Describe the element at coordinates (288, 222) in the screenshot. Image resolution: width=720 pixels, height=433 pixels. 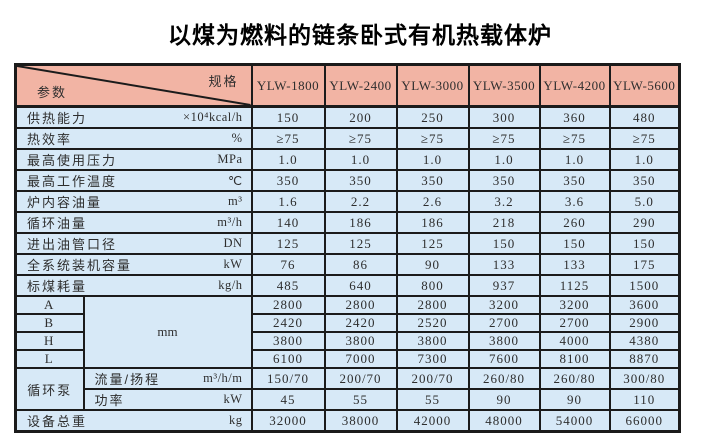
I see `value-cell: 140` at that location.